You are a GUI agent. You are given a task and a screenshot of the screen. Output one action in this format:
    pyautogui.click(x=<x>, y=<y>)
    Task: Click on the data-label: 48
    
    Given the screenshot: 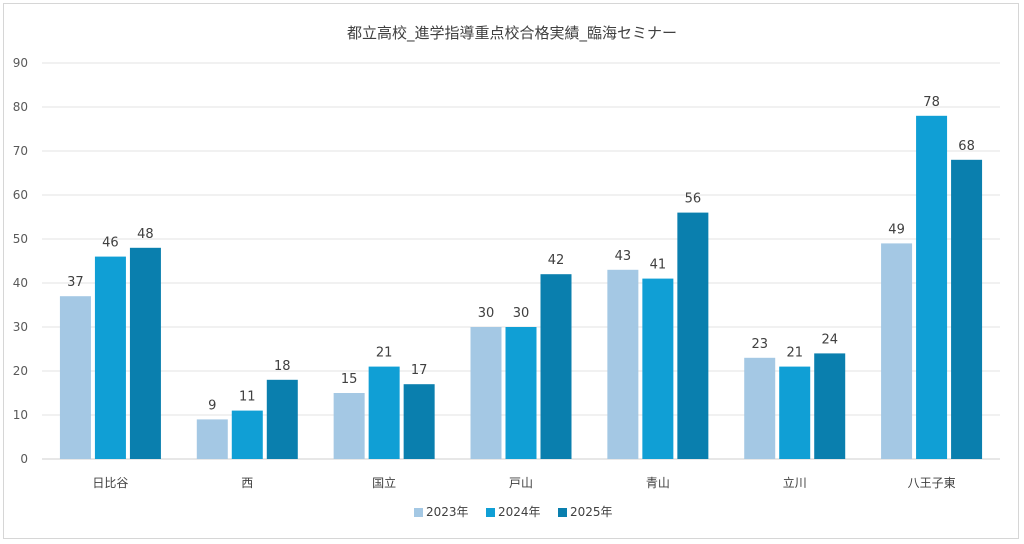 What is the action you would take?
    pyautogui.click(x=145, y=234)
    